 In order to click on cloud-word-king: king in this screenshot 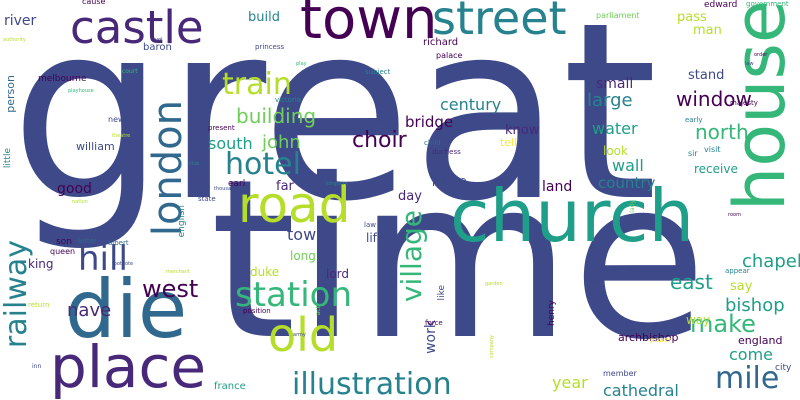, I will do `click(41, 264)`.